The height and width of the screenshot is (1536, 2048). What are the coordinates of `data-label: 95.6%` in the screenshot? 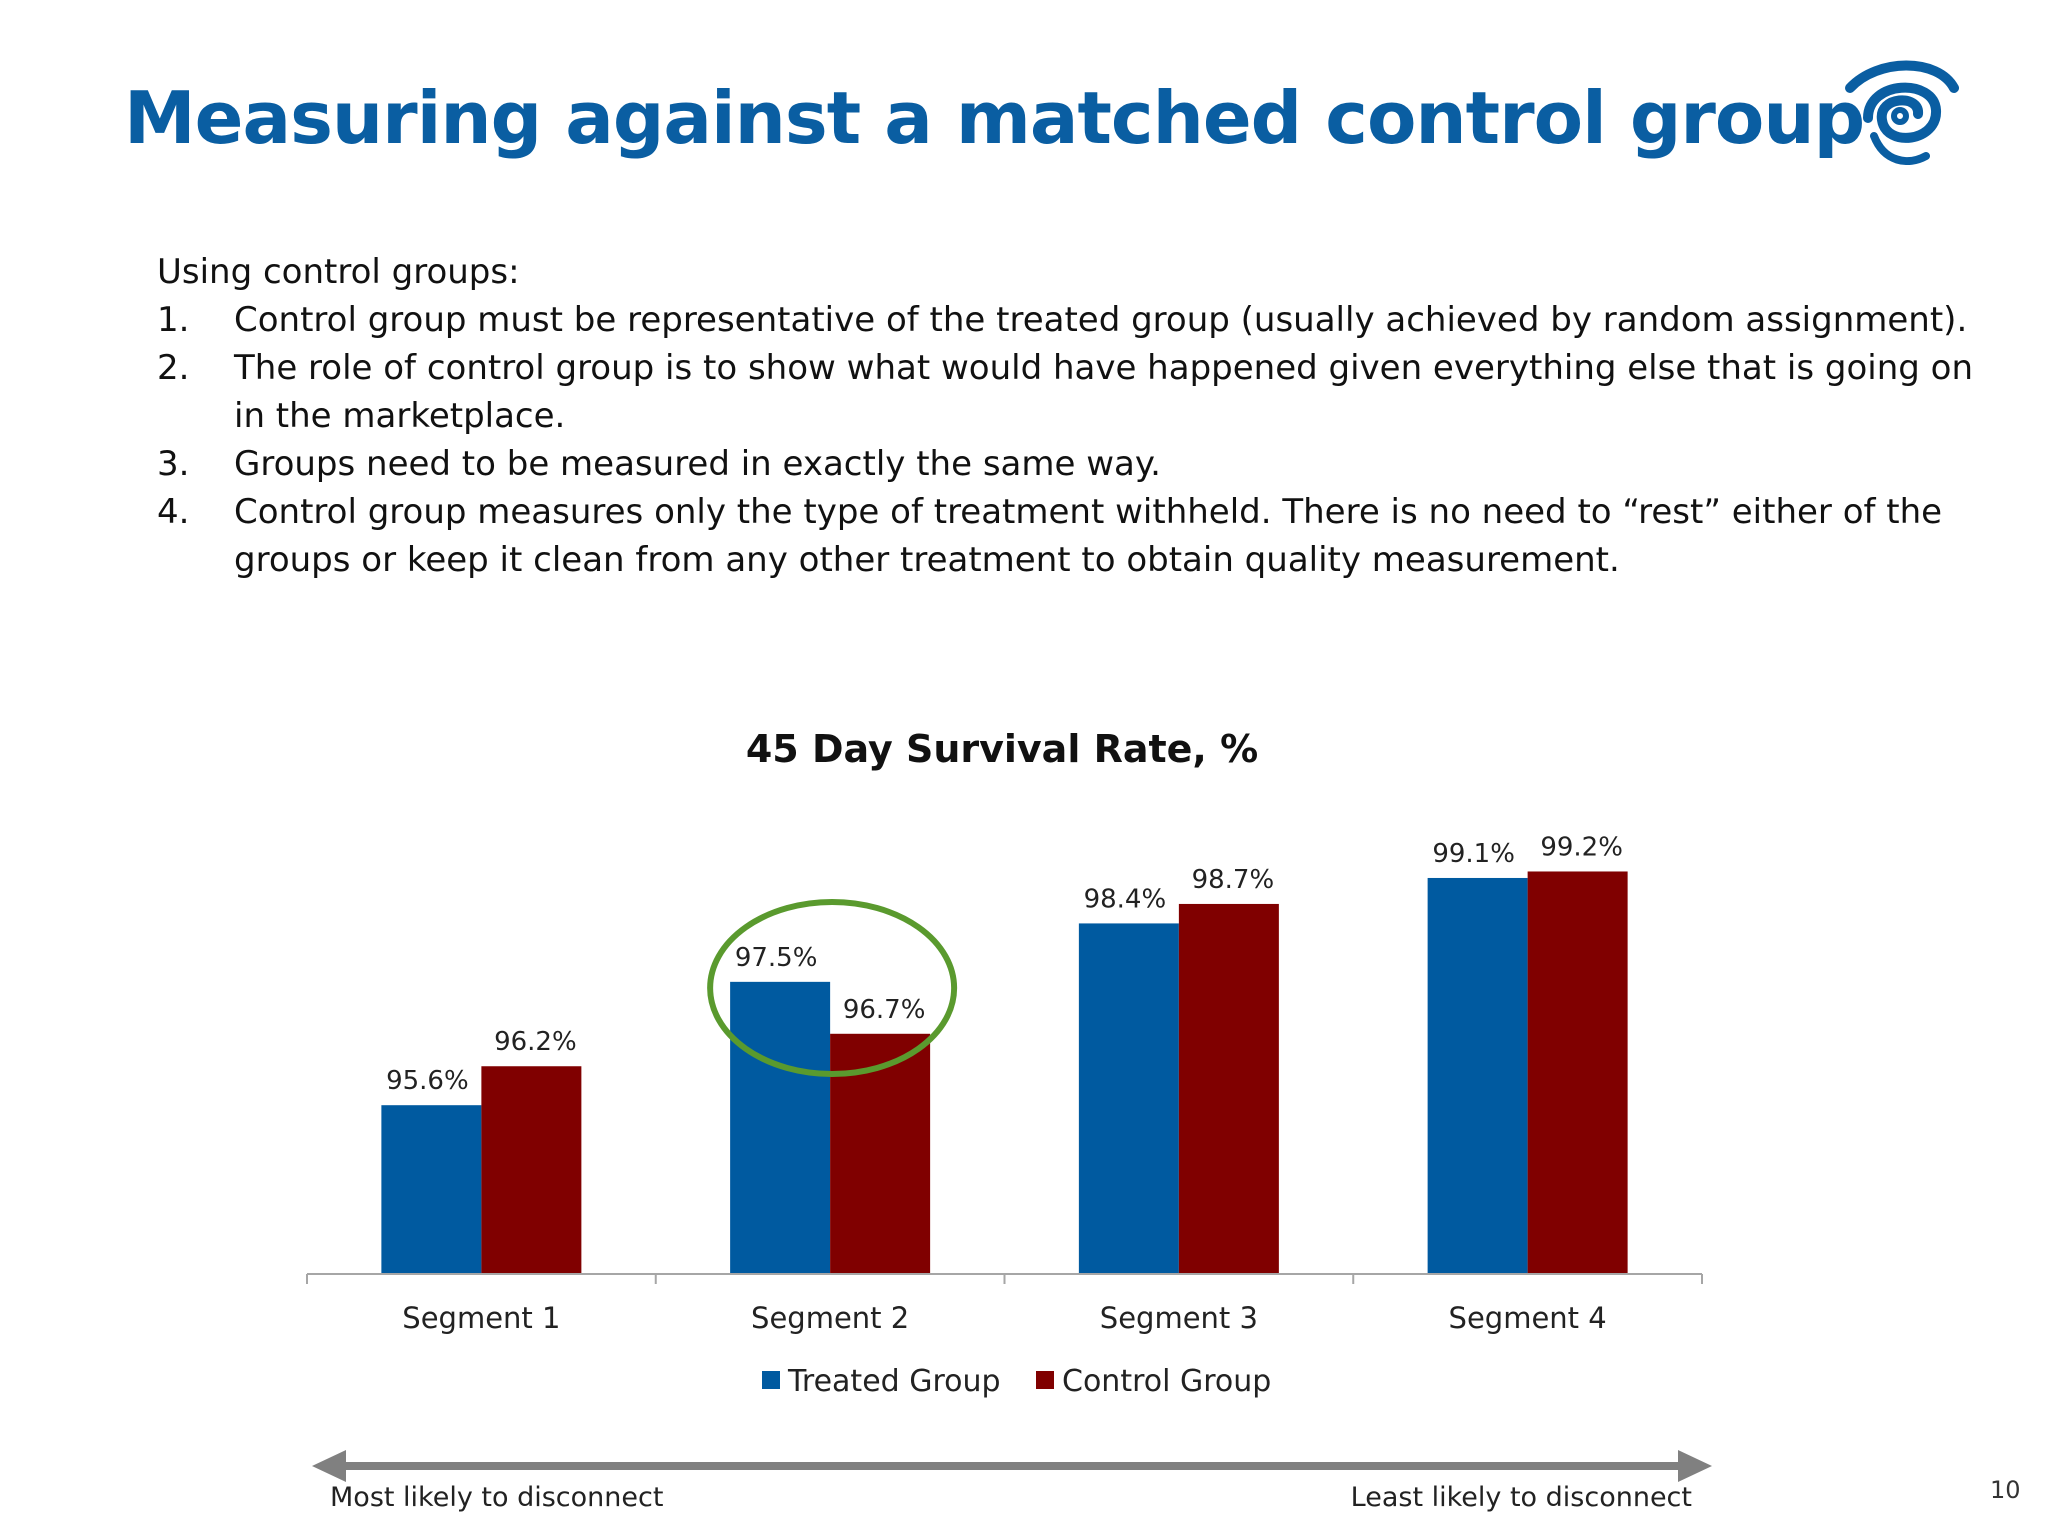 It's located at (427, 1081).